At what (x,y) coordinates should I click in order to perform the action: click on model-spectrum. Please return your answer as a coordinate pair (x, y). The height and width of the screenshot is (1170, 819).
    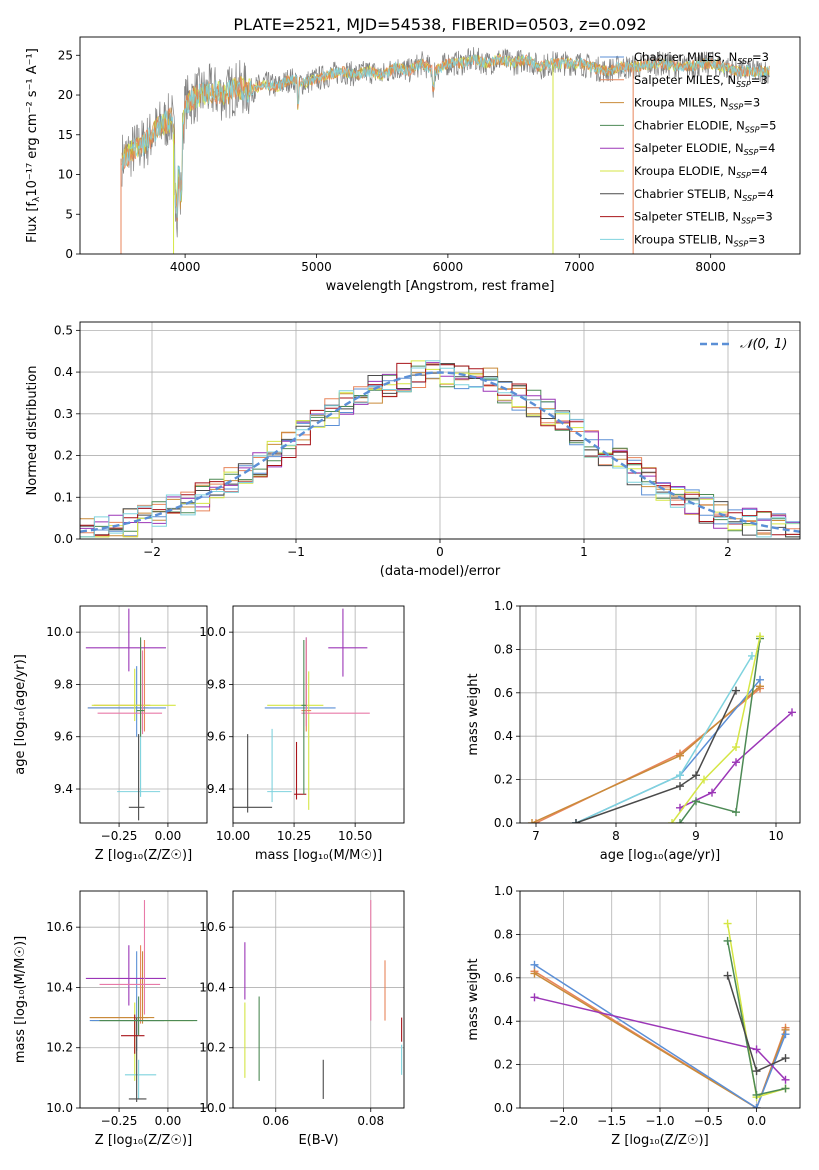
    Looking at the image, I should click on (445, 135).